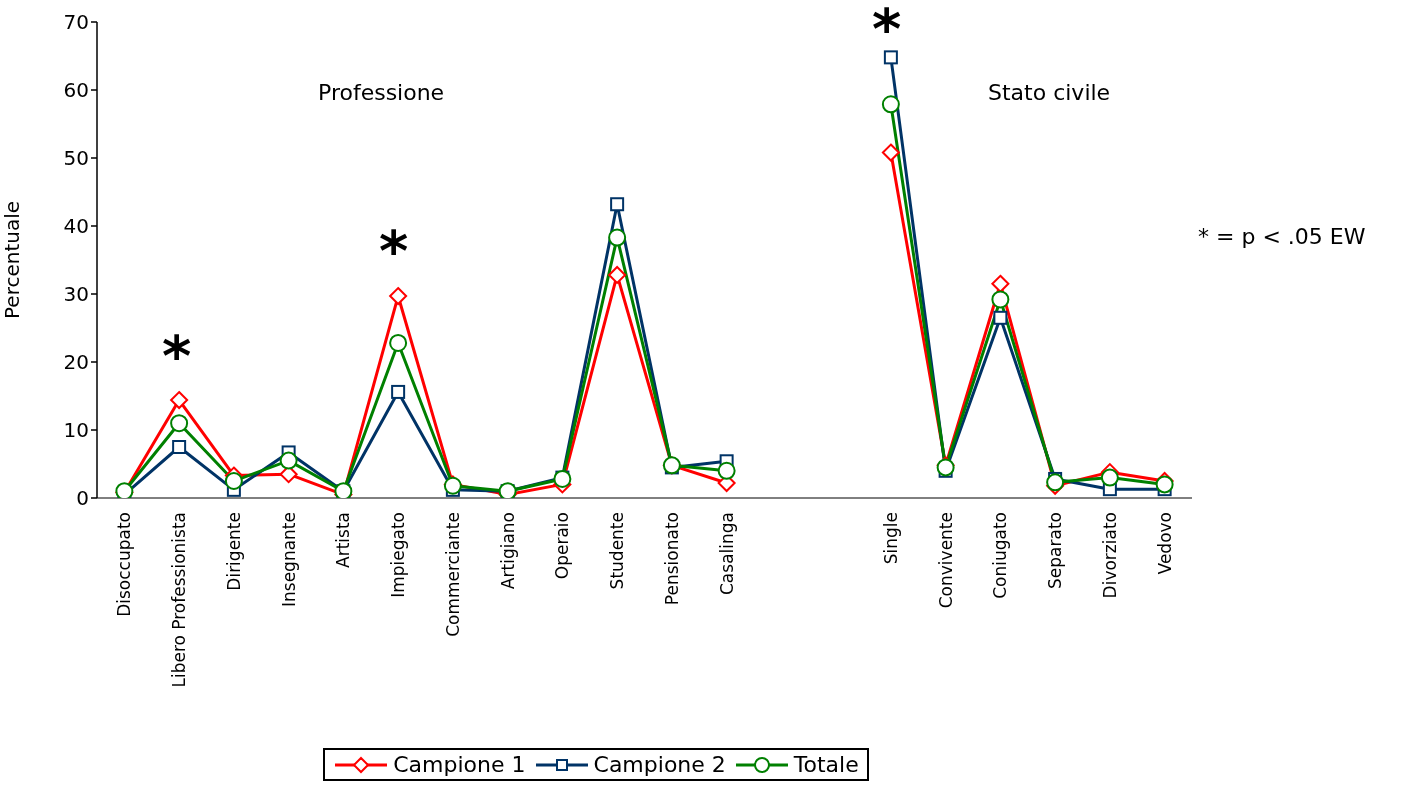 Image resolution: width=1406 pixels, height=787 pixels. I want to click on y-tick-label: 60, so click(76, 90).